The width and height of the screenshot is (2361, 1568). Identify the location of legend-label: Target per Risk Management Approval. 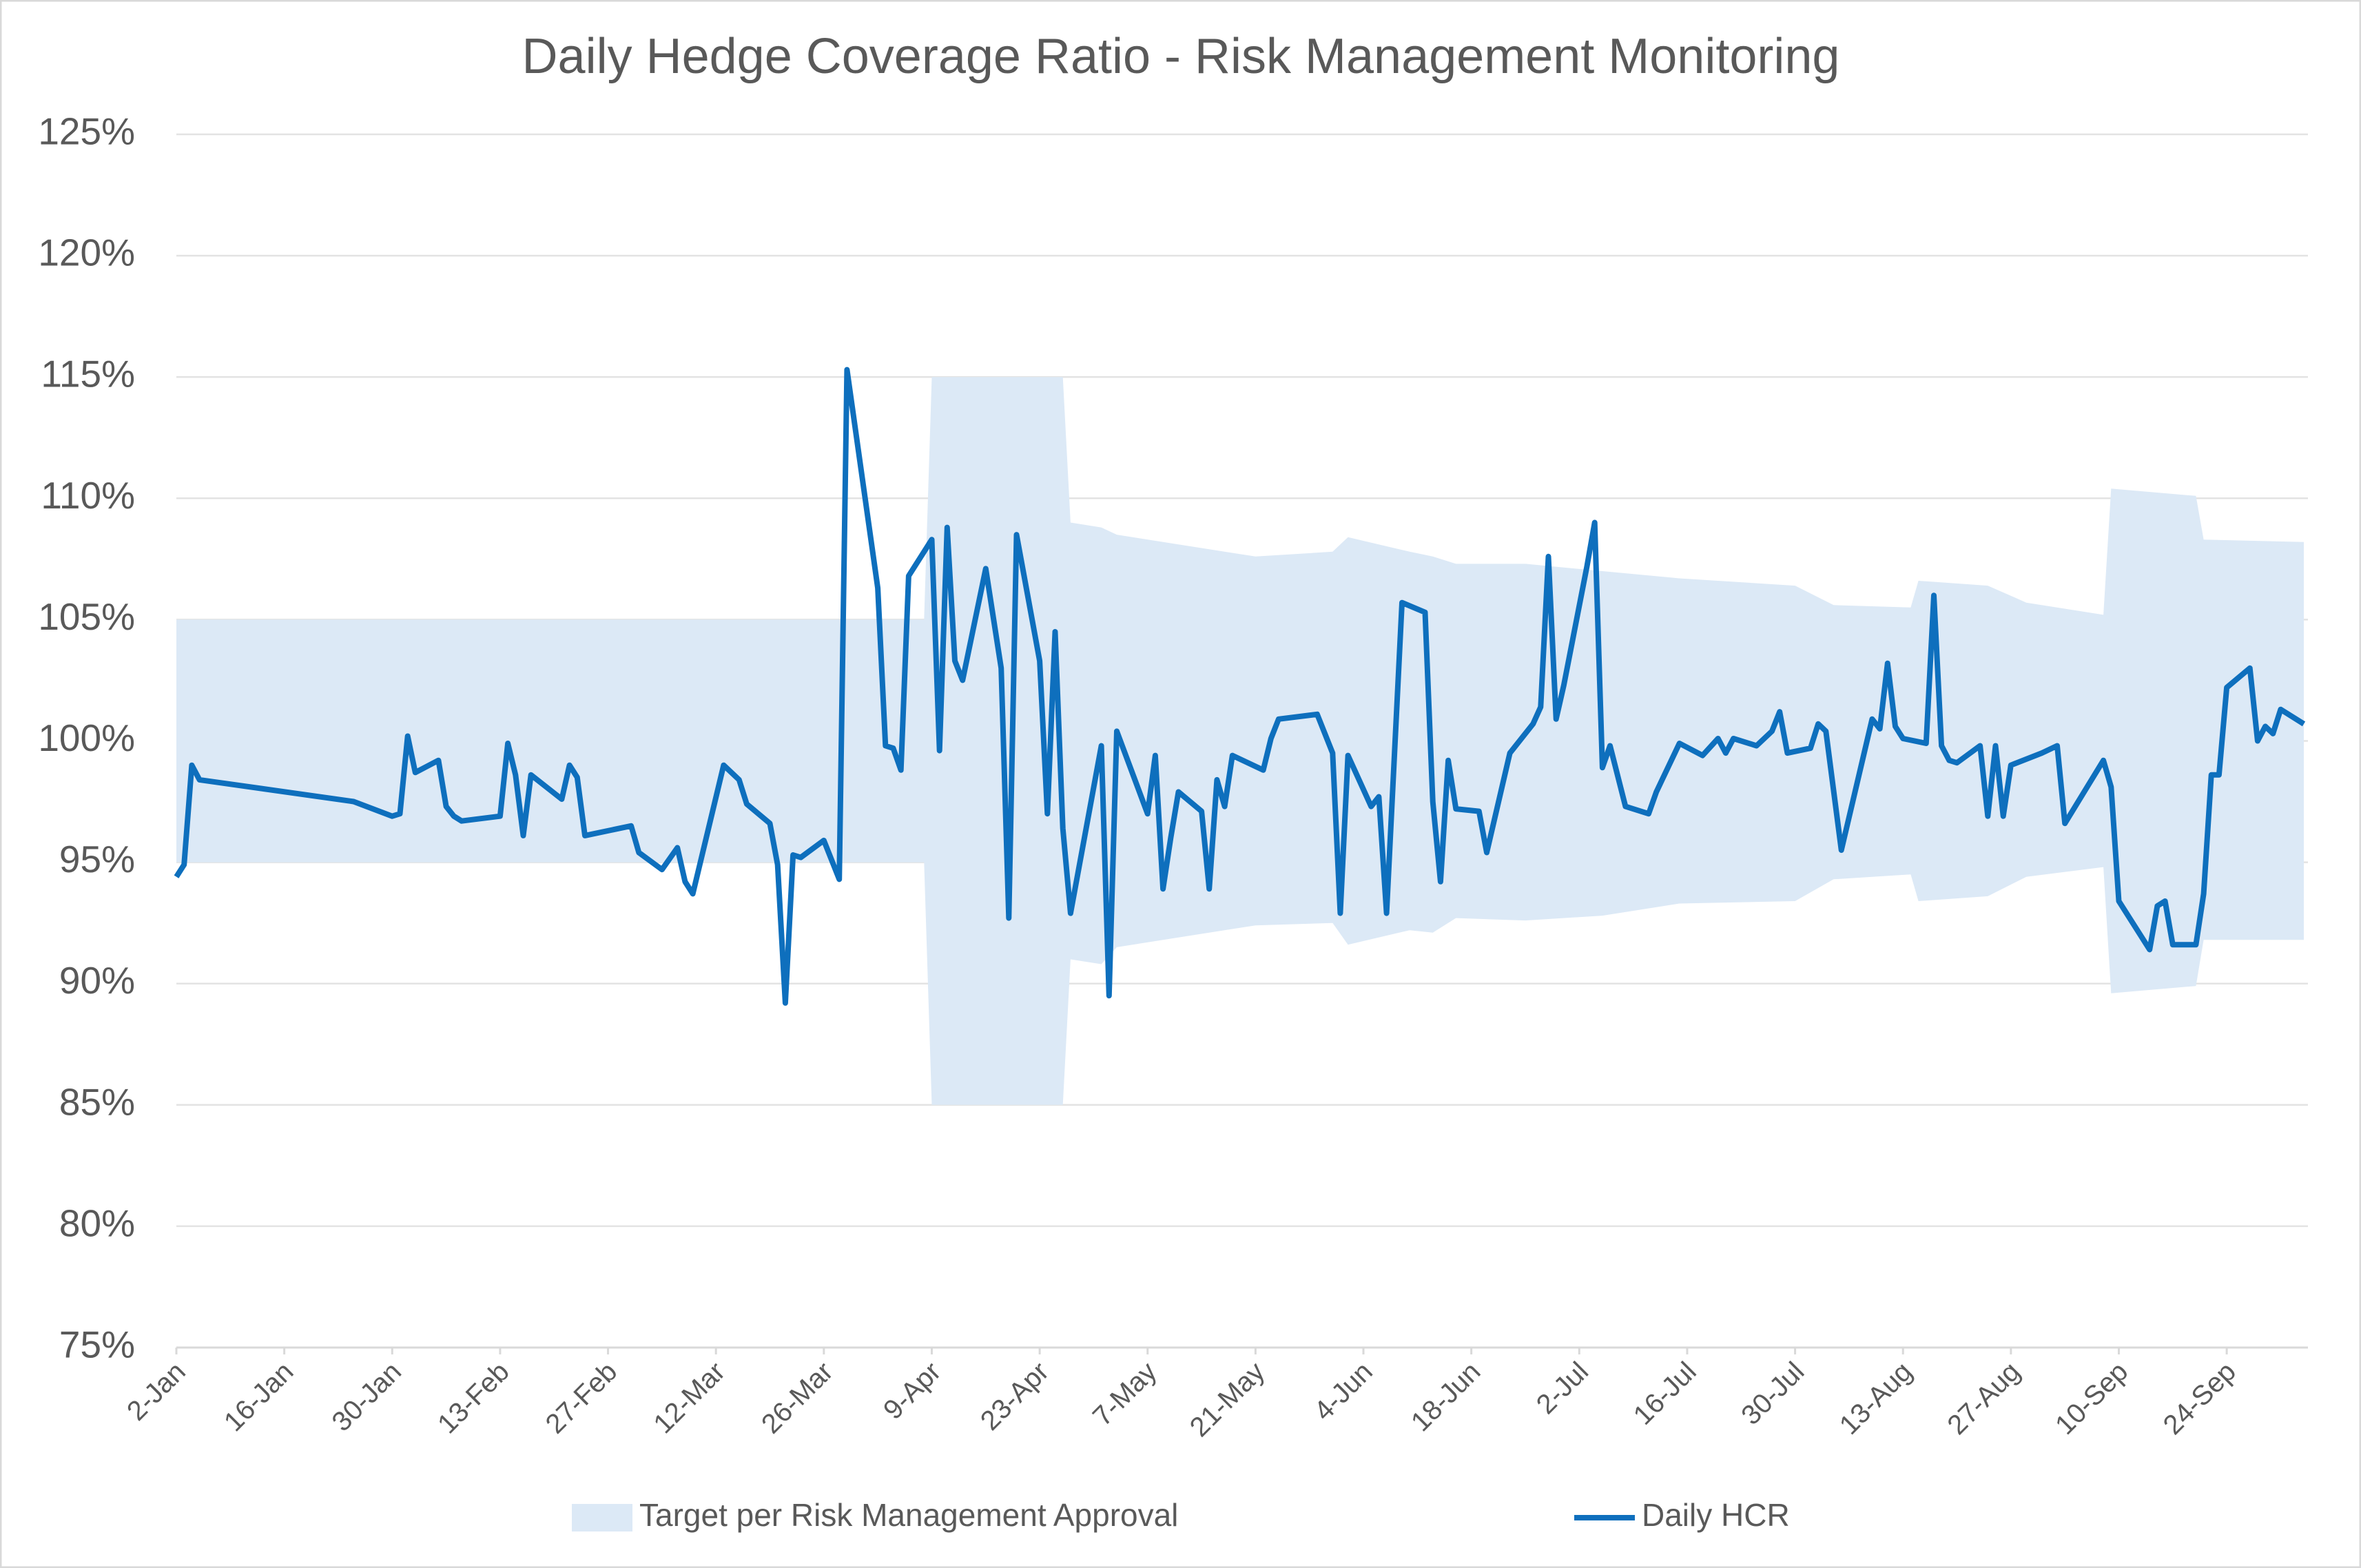
(908, 1515).